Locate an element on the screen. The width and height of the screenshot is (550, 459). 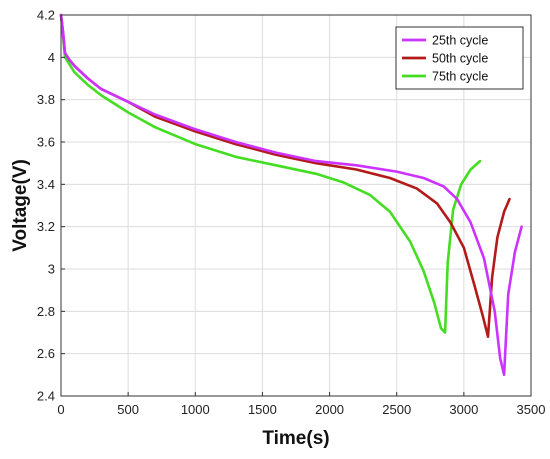
y-axis-label: Voltage(V) is located at coordinates (20, 205).